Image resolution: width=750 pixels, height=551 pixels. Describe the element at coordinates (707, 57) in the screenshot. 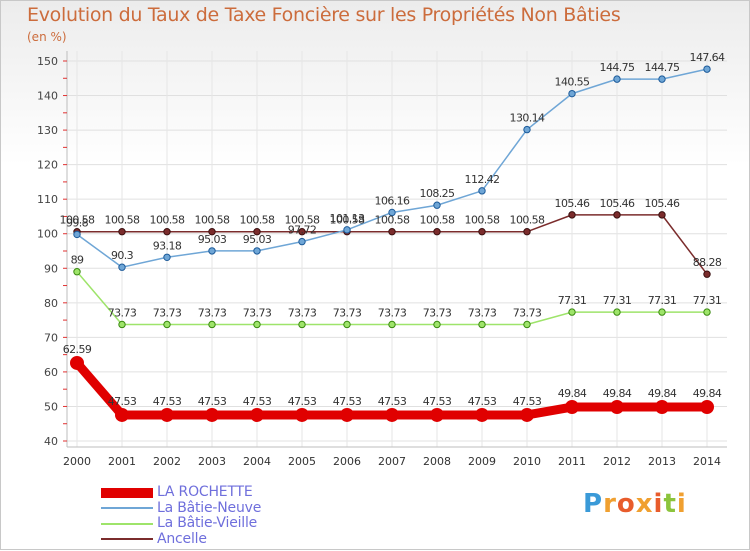

I see `data-label-la-b-tie-neuve: 147.64` at that location.